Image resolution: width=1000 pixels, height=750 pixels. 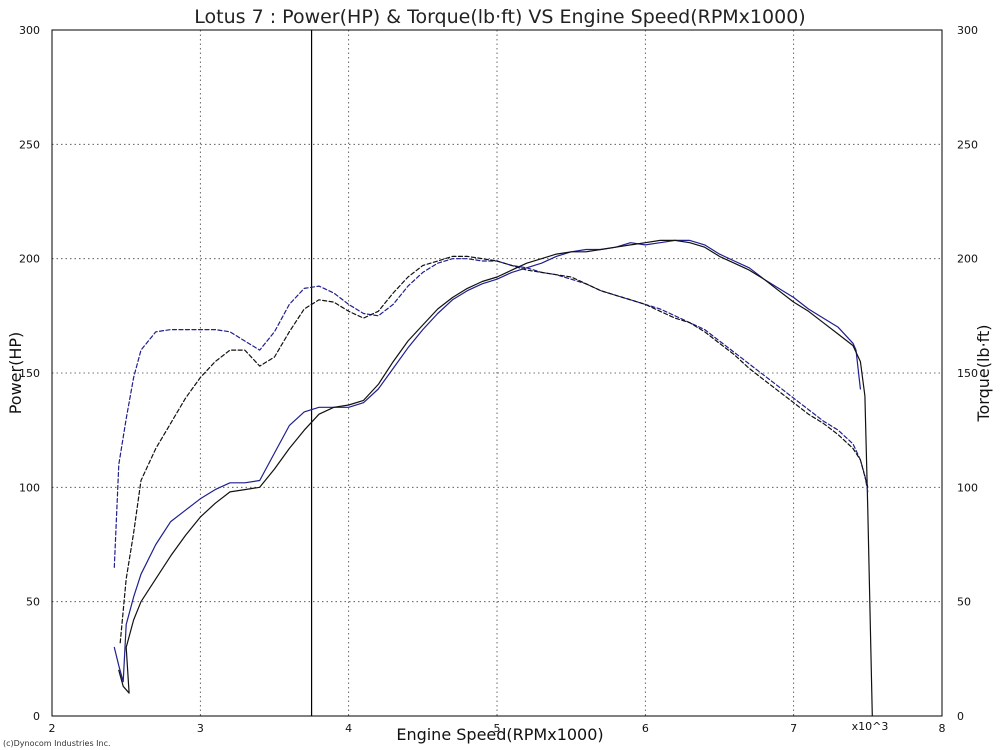 I want to click on x-tick-label: 8, so click(x=942, y=728).